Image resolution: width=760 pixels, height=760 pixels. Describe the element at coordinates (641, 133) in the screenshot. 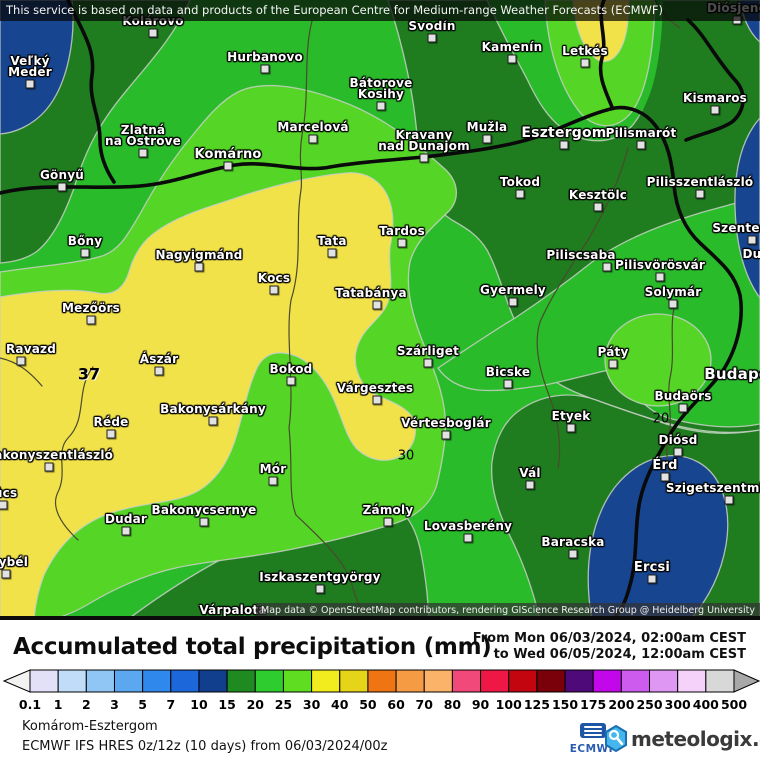

I see `town-label: Pilismarót` at that location.